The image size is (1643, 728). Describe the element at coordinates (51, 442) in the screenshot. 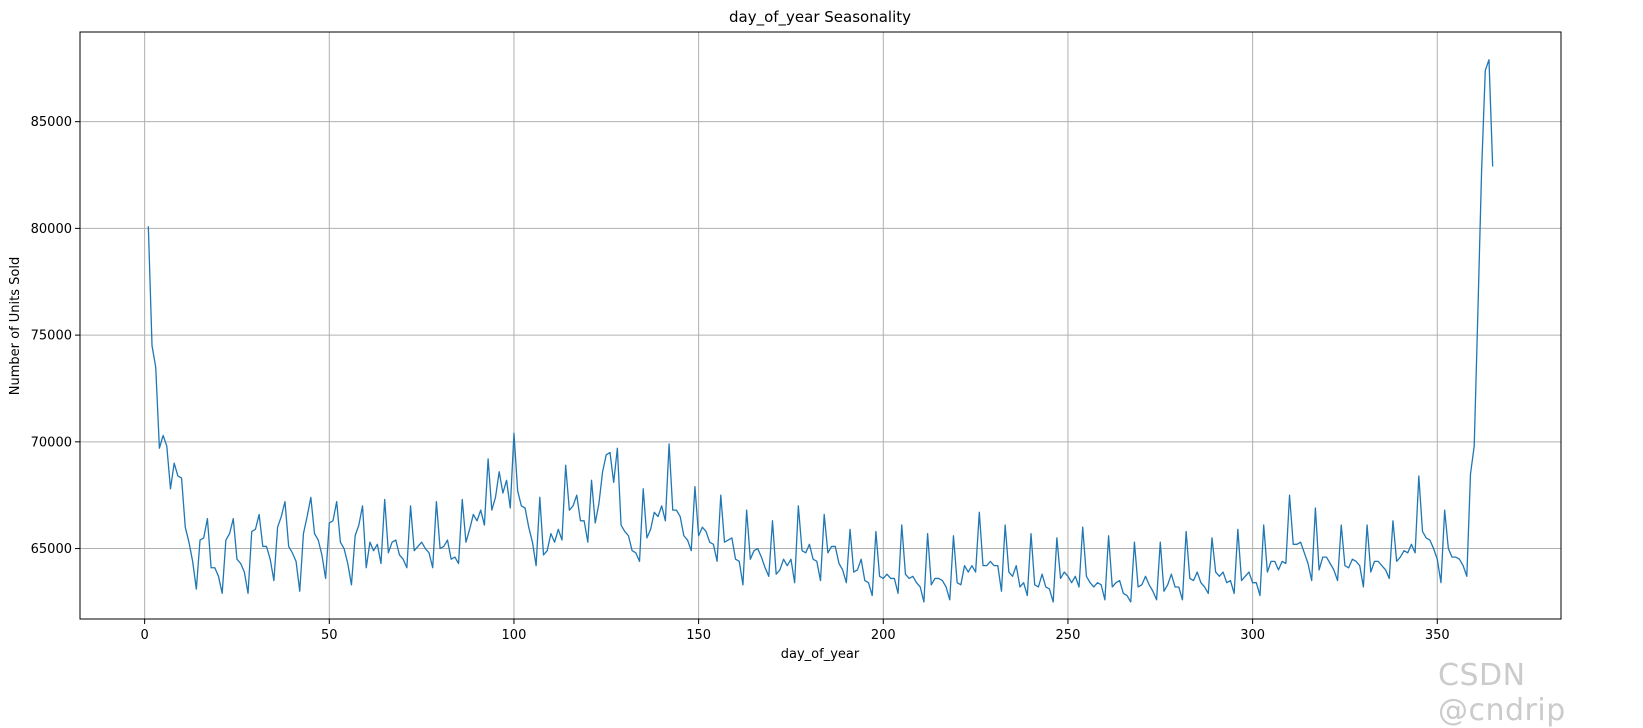

I see `y-tick-label: 70000` at that location.